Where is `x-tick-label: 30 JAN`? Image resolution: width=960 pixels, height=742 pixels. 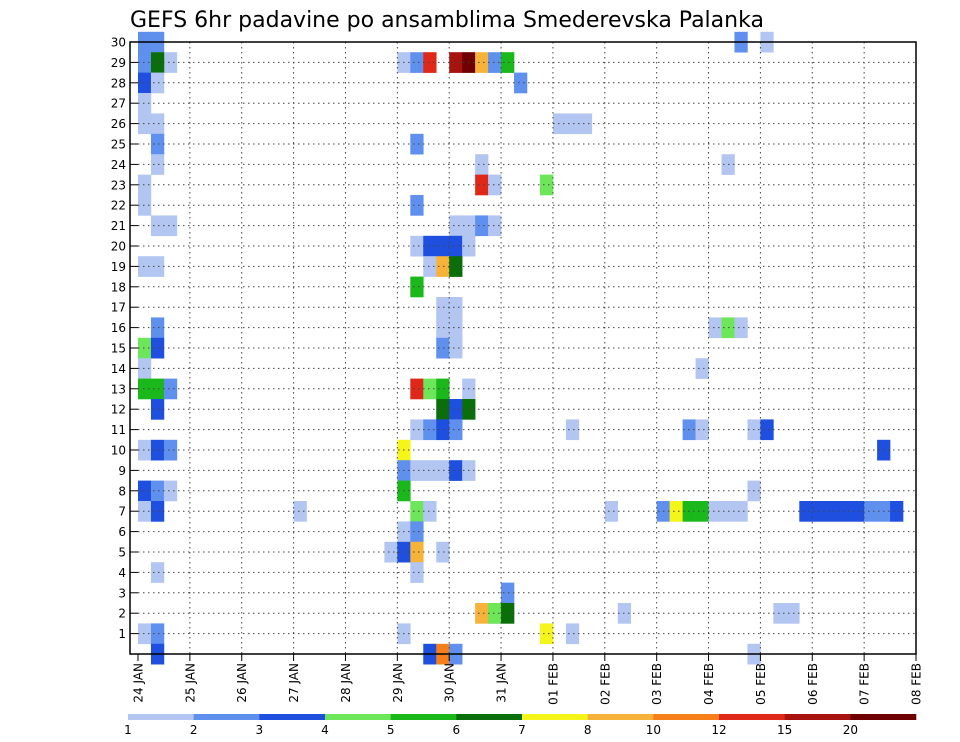 x-tick-label: 30 JAN is located at coordinates (450, 683).